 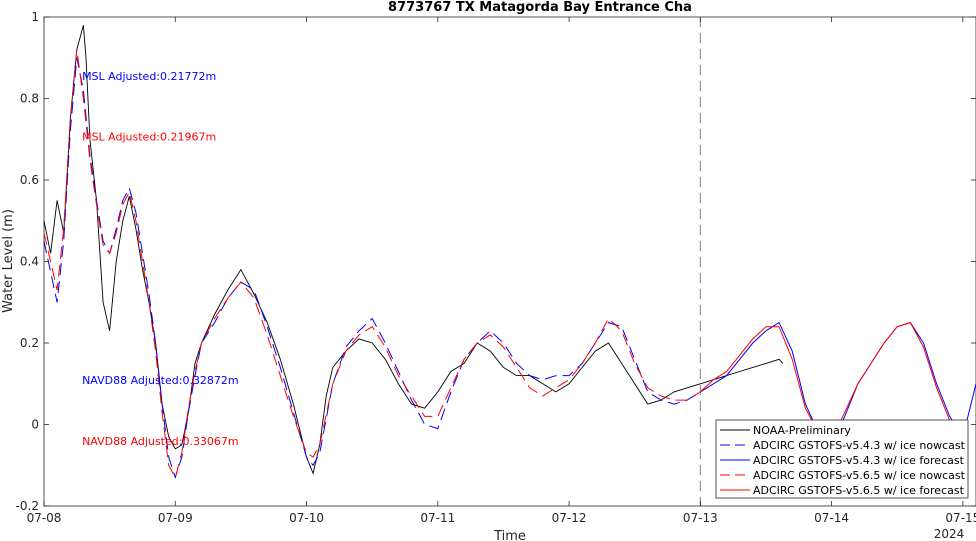 What do you see at coordinates (29, 99) in the screenshot?
I see `y-tick-label: 0.8` at bounding box center [29, 99].